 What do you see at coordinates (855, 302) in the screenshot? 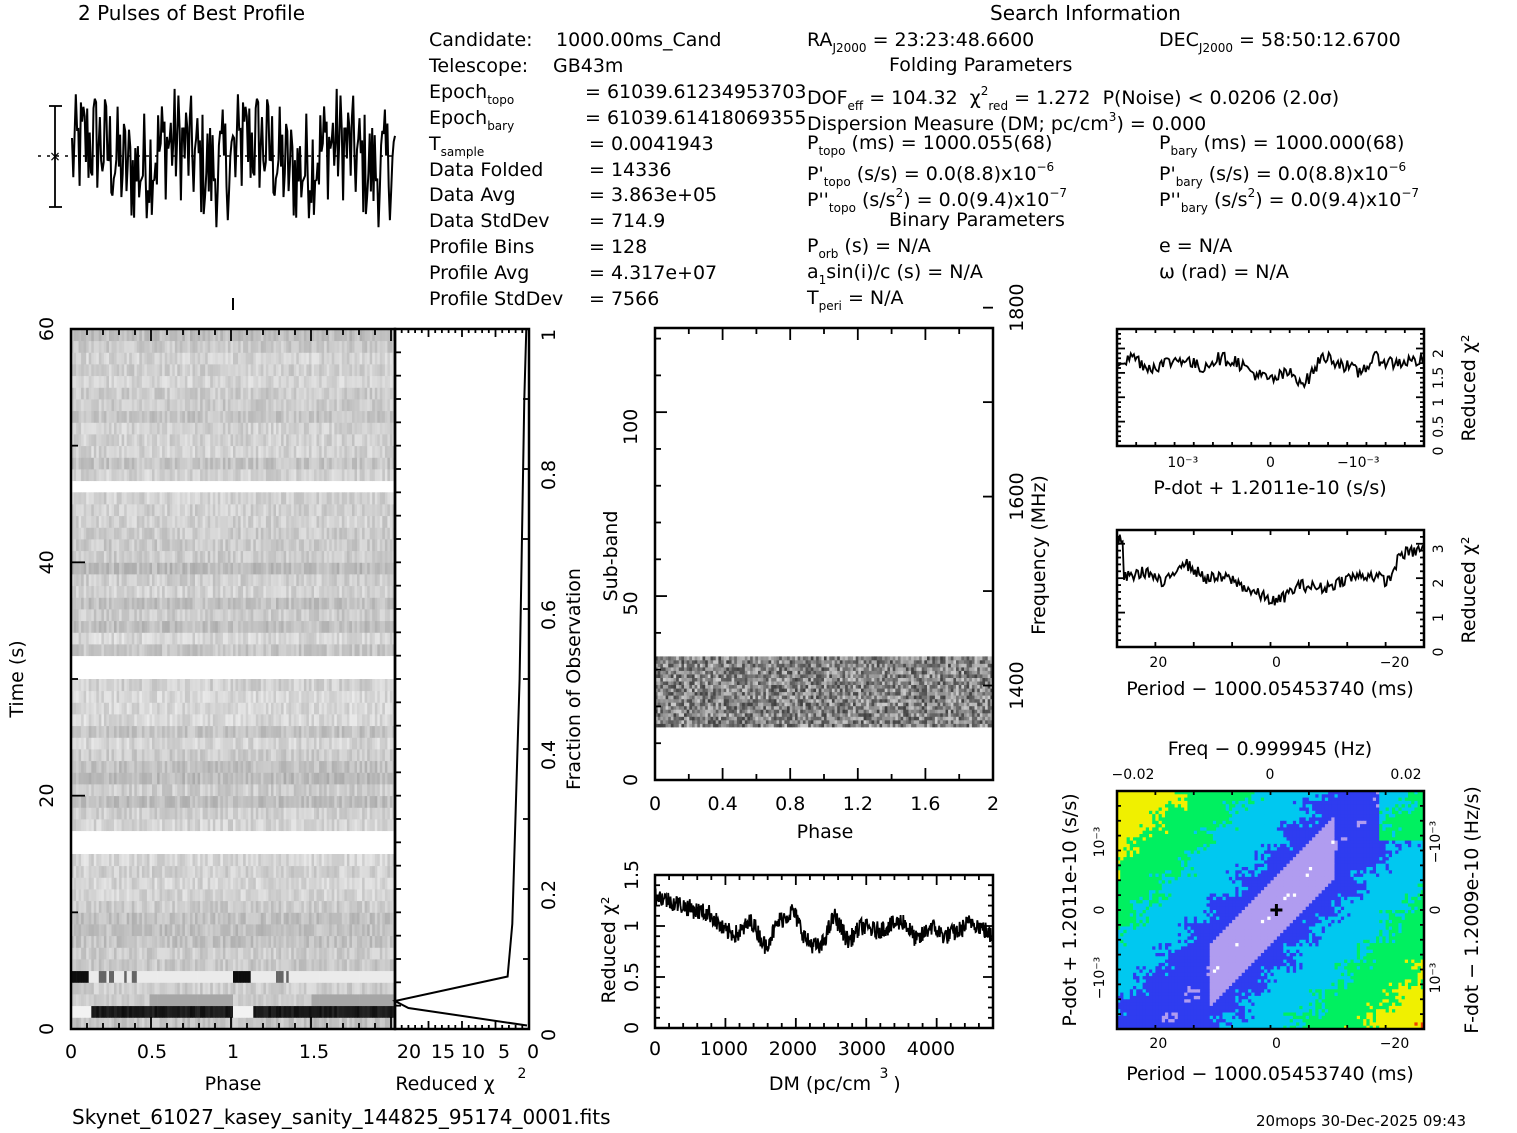
I see `tperi-line: Tperi = N/A` at bounding box center [855, 302].